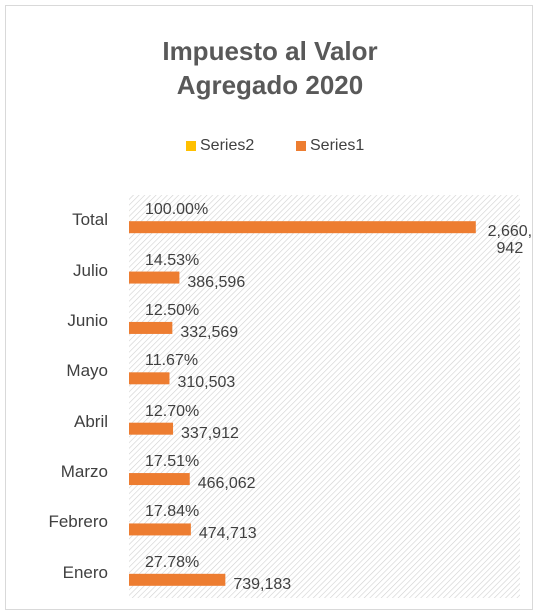 This screenshot has height=615, width=538. What do you see at coordinates (226, 484) in the screenshot?
I see `data-label: 466,062` at bounding box center [226, 484].